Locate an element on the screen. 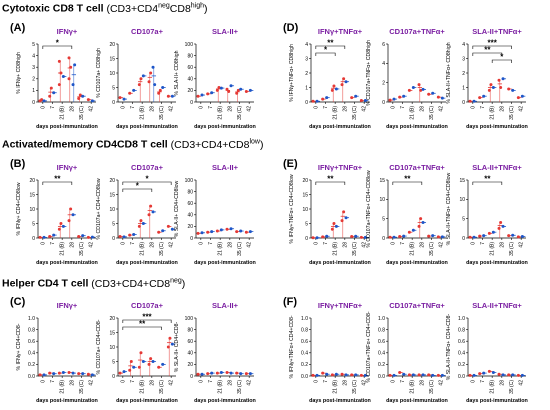  y-axis-label: % SLA-II+TNFα+ CD4+CD8- is located at coordinates (449, 346).